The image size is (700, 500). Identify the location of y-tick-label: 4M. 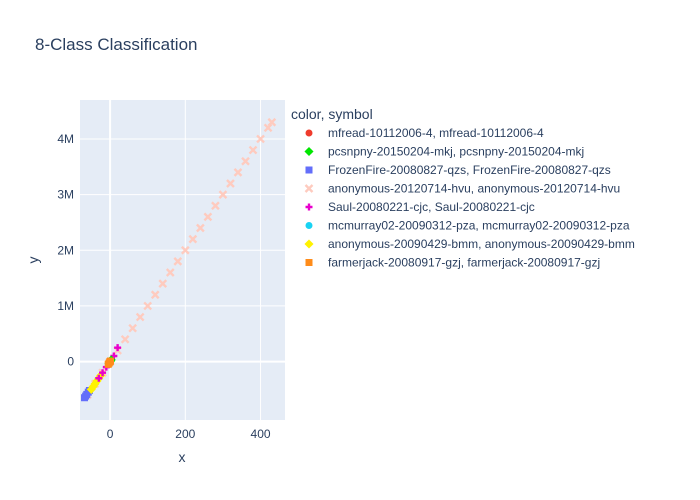
(65, 139).